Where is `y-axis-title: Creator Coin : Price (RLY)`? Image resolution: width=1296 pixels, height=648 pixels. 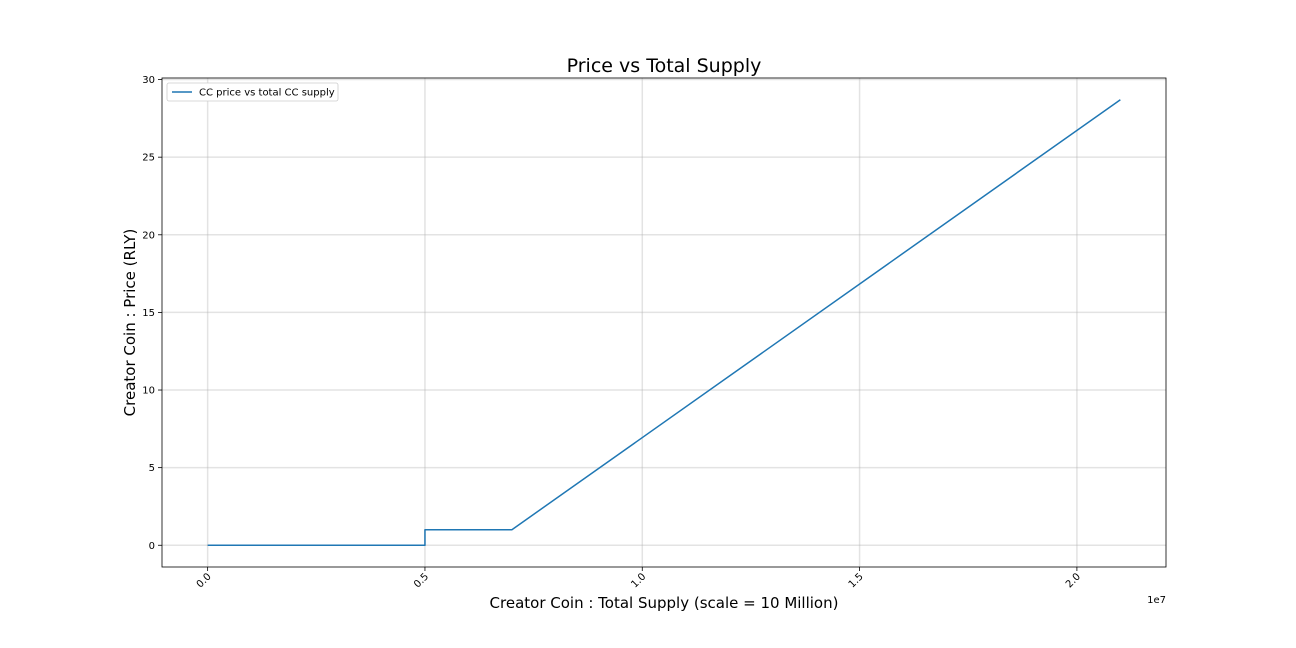
y-axis-title: Creator Coin : Price (RLY) is located at coordinates (130, 323).